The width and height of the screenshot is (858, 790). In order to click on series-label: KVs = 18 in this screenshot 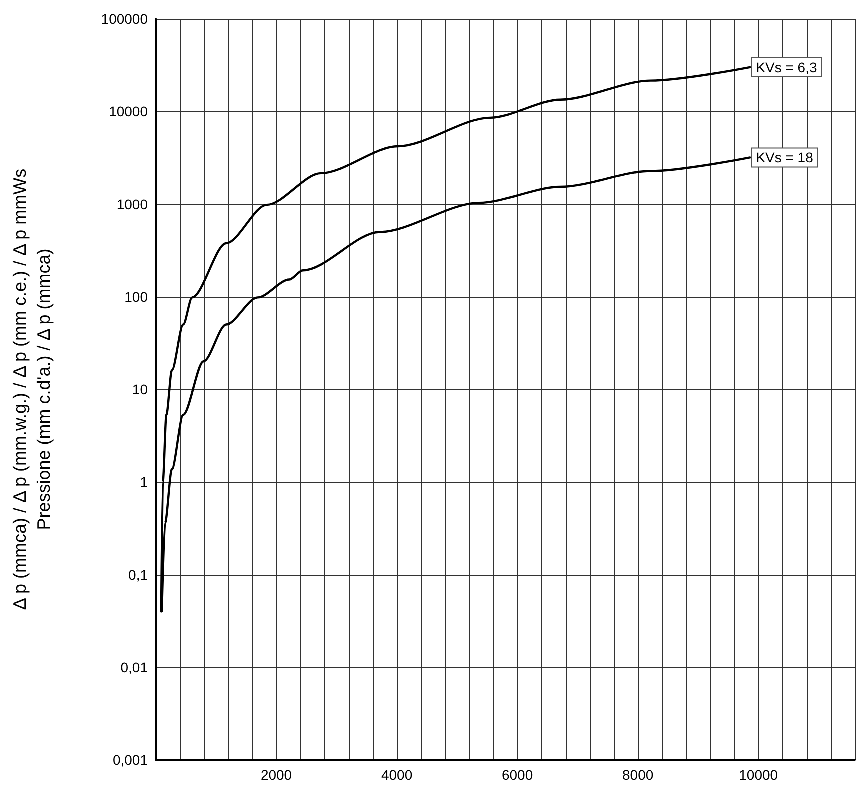, I will do `click(785, 158)`.